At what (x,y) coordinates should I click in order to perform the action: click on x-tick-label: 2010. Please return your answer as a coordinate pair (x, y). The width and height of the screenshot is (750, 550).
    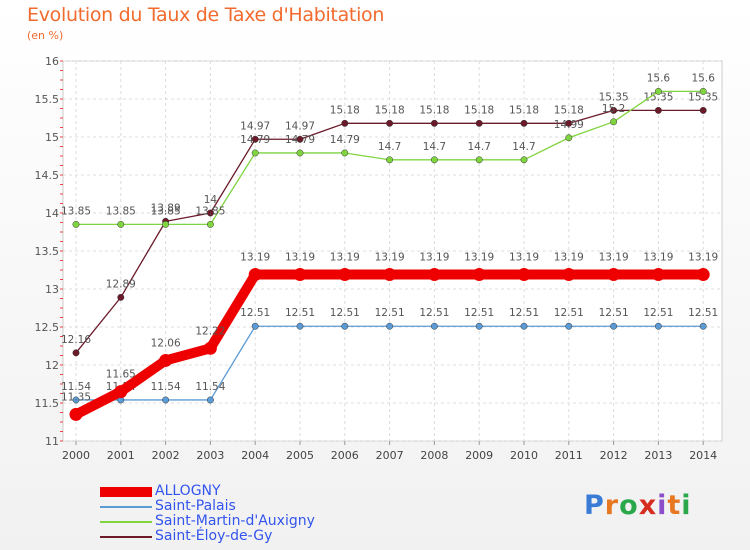
    Looking at the image, I should click on (524, 455).